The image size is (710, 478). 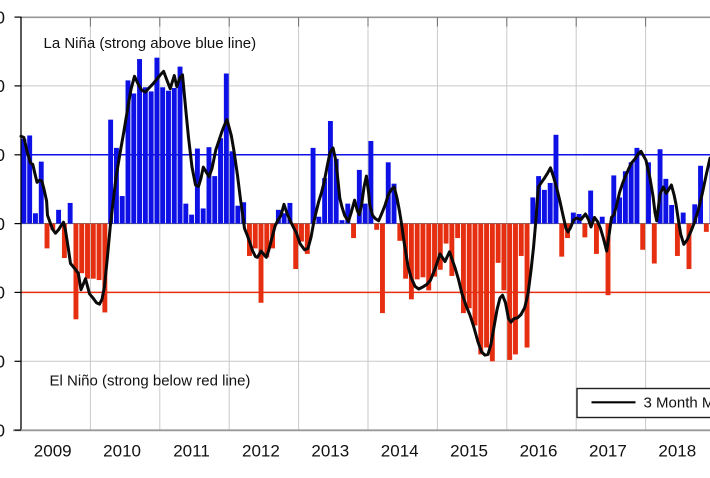 I want to click on svg-text: 20, so click(x=2, y=86).